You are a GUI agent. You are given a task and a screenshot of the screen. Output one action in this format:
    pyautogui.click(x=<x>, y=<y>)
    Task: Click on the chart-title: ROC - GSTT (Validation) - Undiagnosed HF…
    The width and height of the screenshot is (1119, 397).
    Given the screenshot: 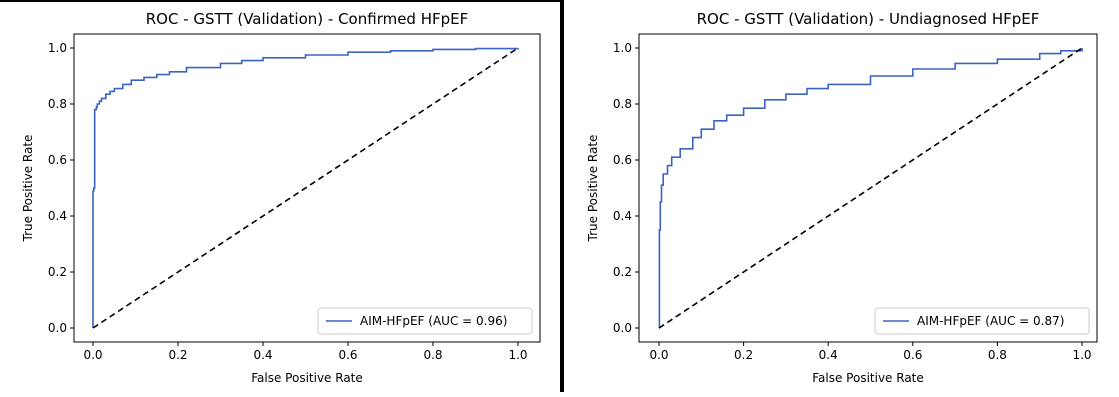 What is the action you would take?
    pyautogui.click(x=868, y=19)
    